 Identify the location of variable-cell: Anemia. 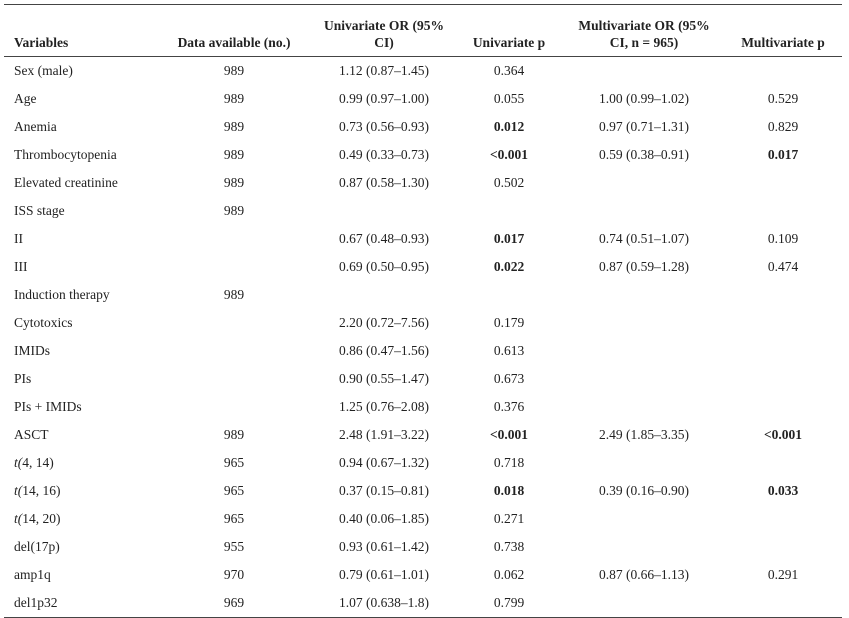
(35, 126).